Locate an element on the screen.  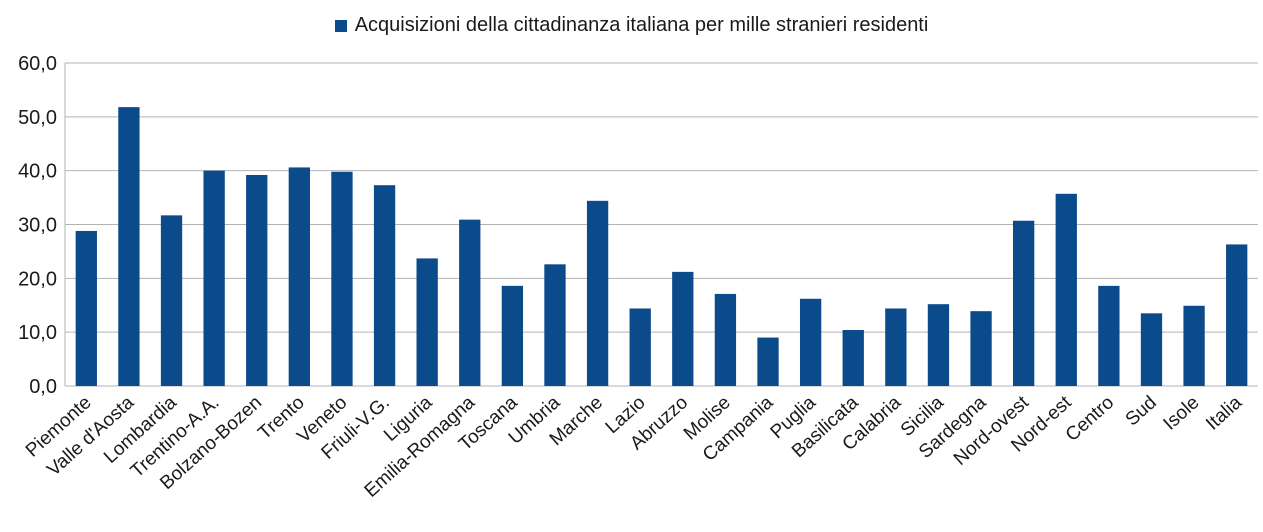
y-tick-label: 20,0 is located at coordinates (37, 279).